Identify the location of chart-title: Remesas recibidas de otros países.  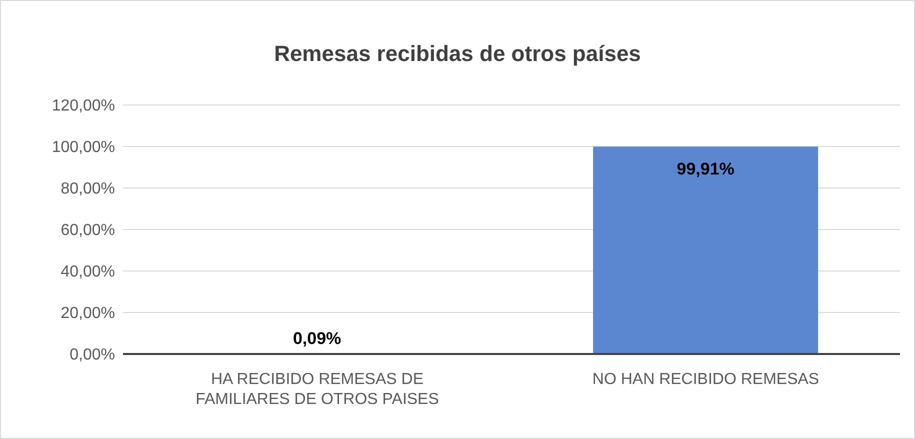
(457, 54).